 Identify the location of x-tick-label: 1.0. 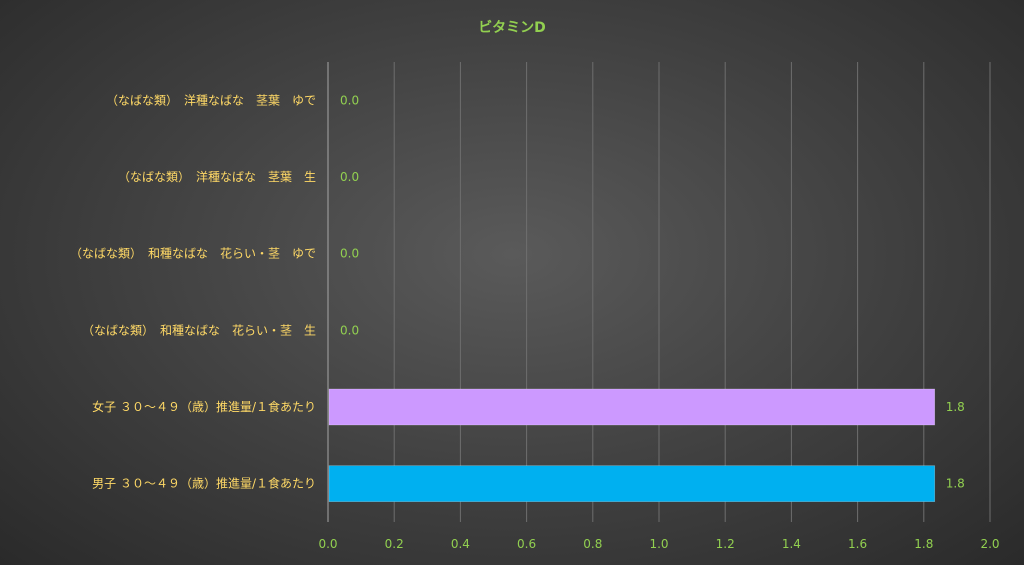
(658, 544).